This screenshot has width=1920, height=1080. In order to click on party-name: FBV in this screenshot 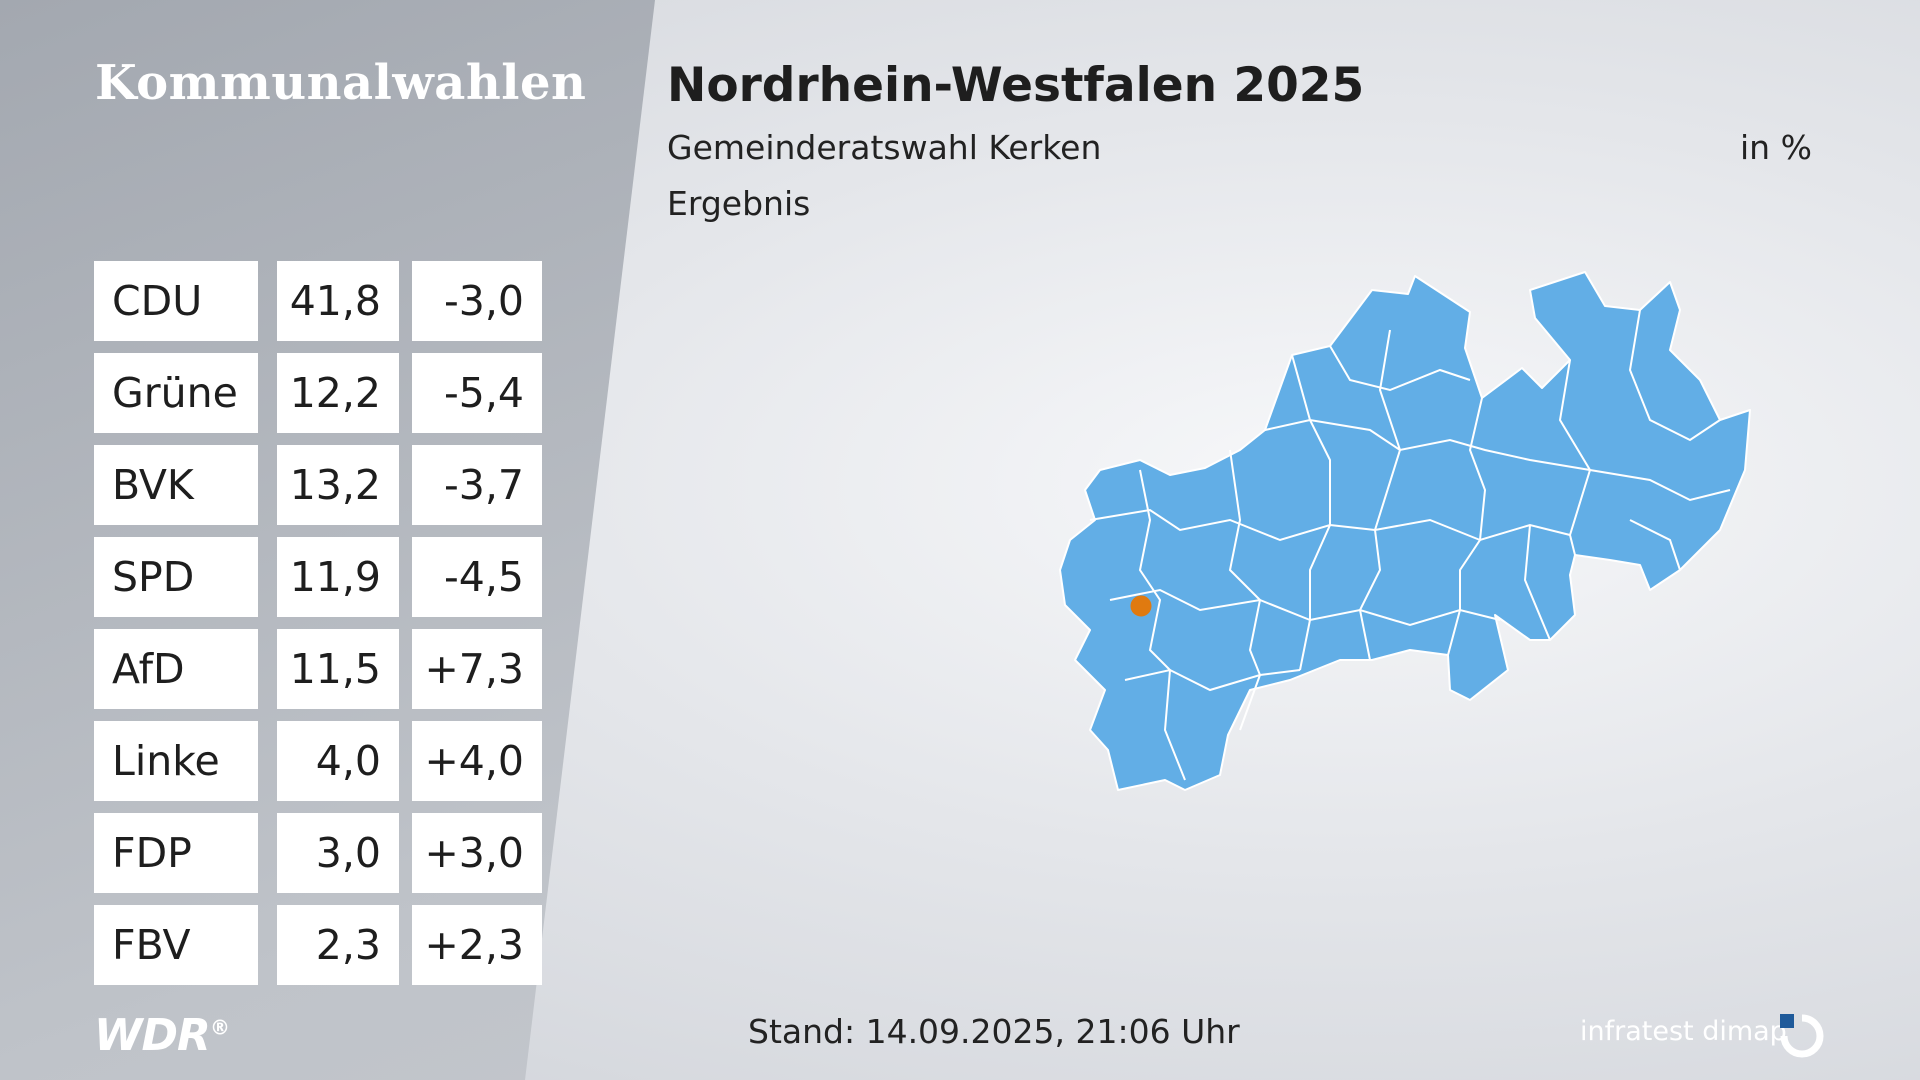, I will do `click(176, 945)`.